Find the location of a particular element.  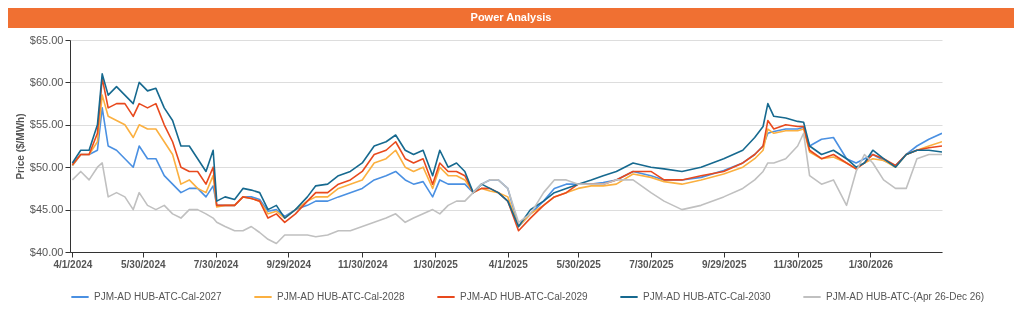

y-tick-label: $55.00 is located at coordinates (46, 124).